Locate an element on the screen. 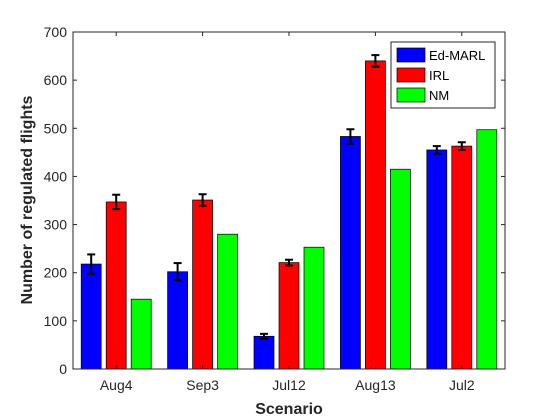 The image size is (560, 420). legend-item-nm: NM is located at coordinates (422, 95).